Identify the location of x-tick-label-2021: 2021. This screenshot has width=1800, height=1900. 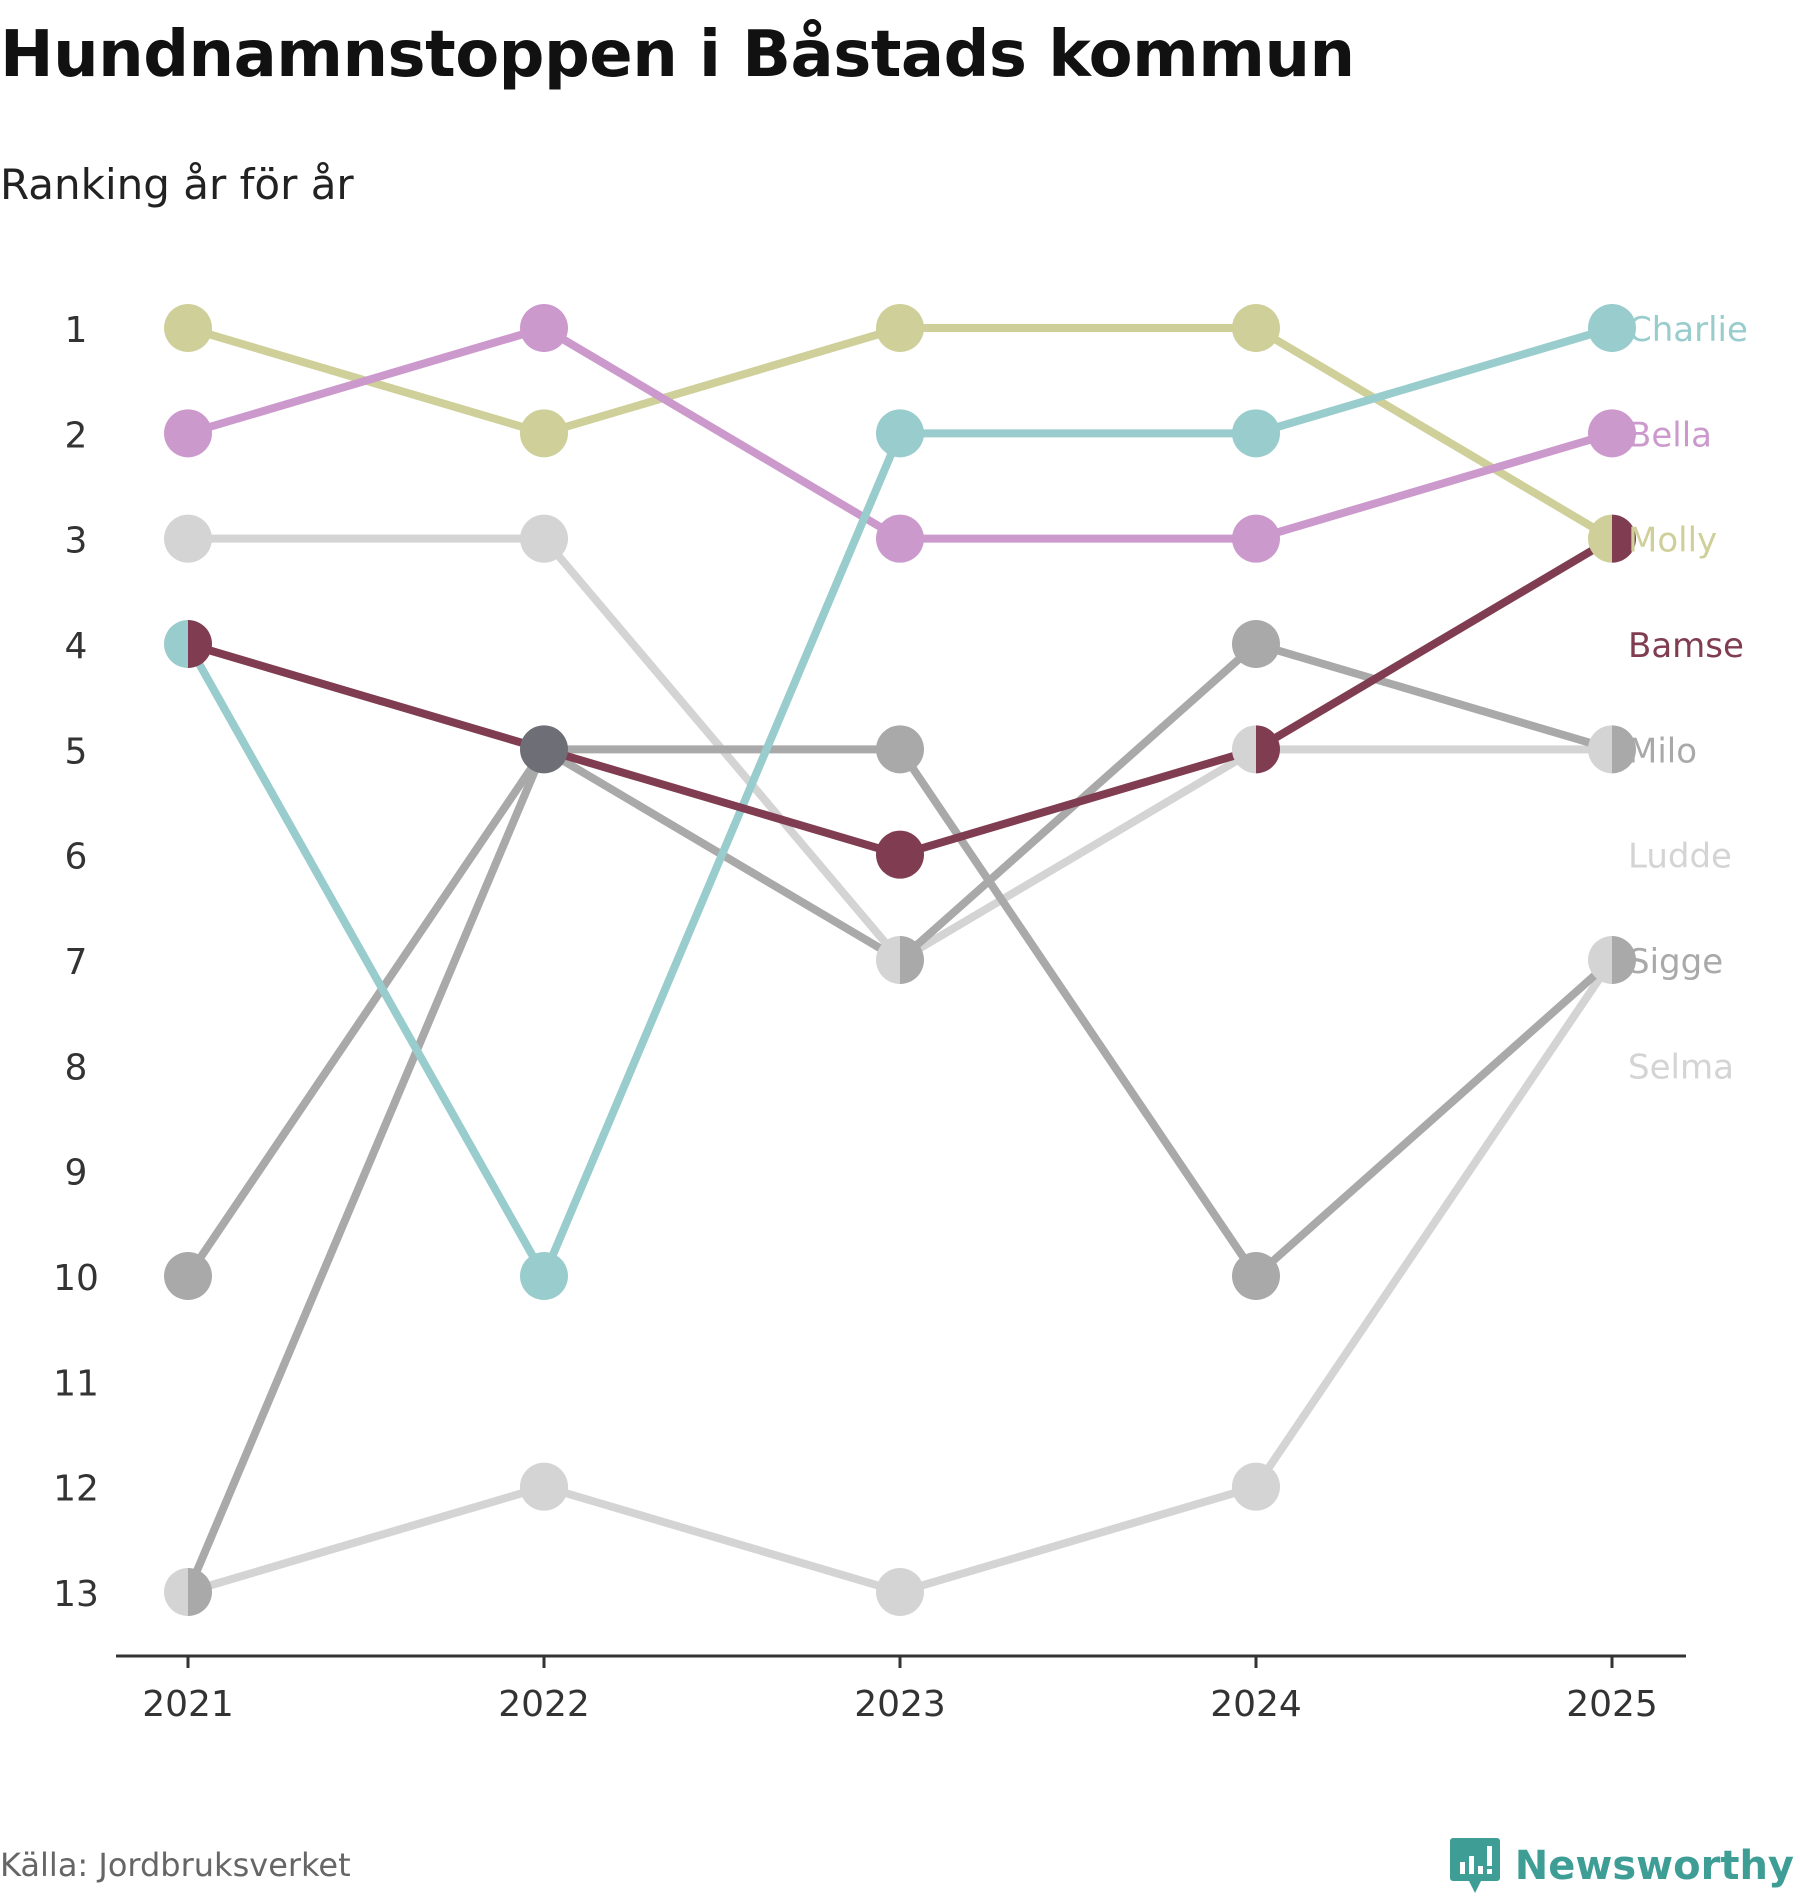
(188, 1704).